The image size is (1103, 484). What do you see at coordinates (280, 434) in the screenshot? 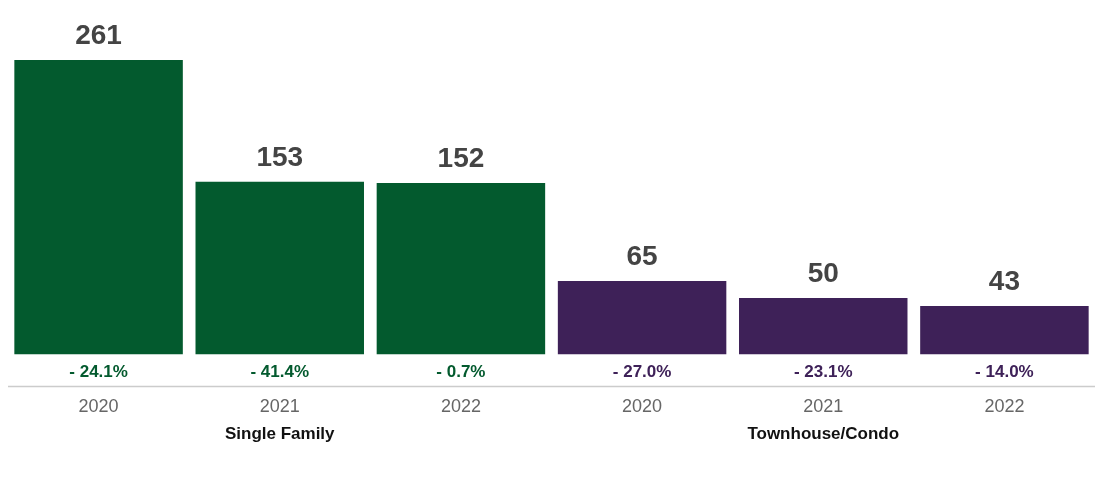
I see `text: Single Family` at bounding box center [280, 434].